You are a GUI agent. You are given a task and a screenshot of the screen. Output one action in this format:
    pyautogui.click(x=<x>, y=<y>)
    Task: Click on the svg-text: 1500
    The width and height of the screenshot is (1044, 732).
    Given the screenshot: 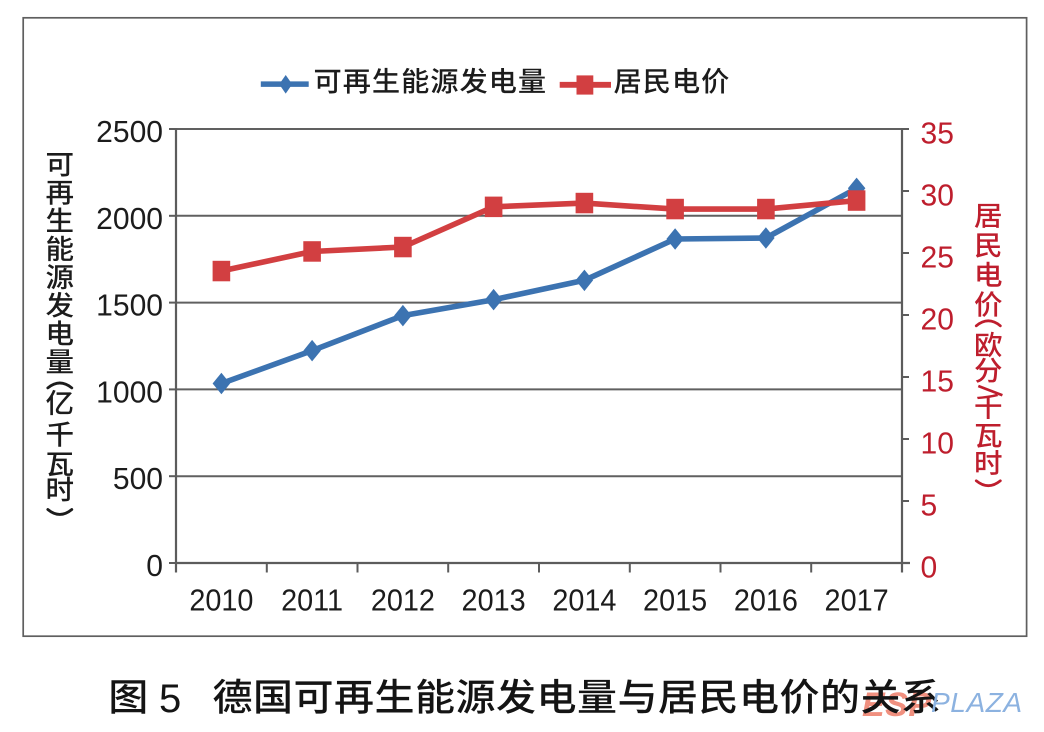 What is the action you would take?
    pyautogui.click(x=129, y=305)
    